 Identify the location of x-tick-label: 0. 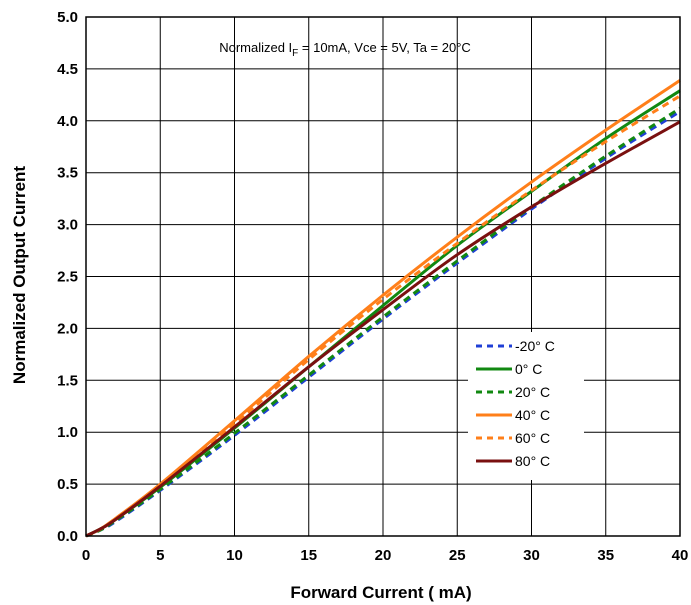
(86, 555).